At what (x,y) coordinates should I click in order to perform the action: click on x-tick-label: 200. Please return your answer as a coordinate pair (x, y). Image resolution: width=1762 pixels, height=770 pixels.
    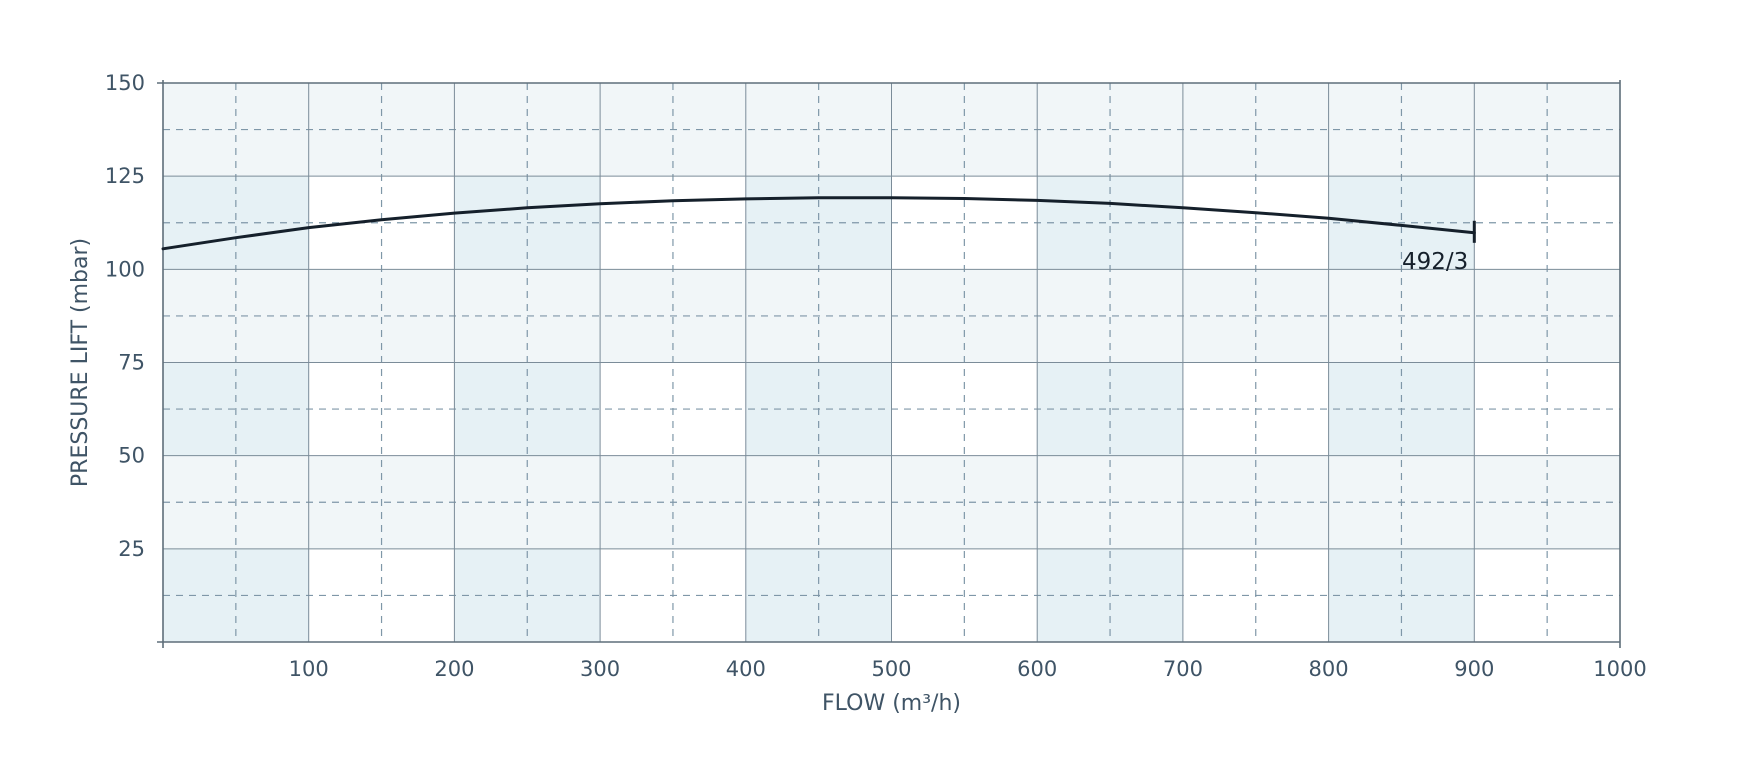
    Looking at the image, I should click on (454, 669).